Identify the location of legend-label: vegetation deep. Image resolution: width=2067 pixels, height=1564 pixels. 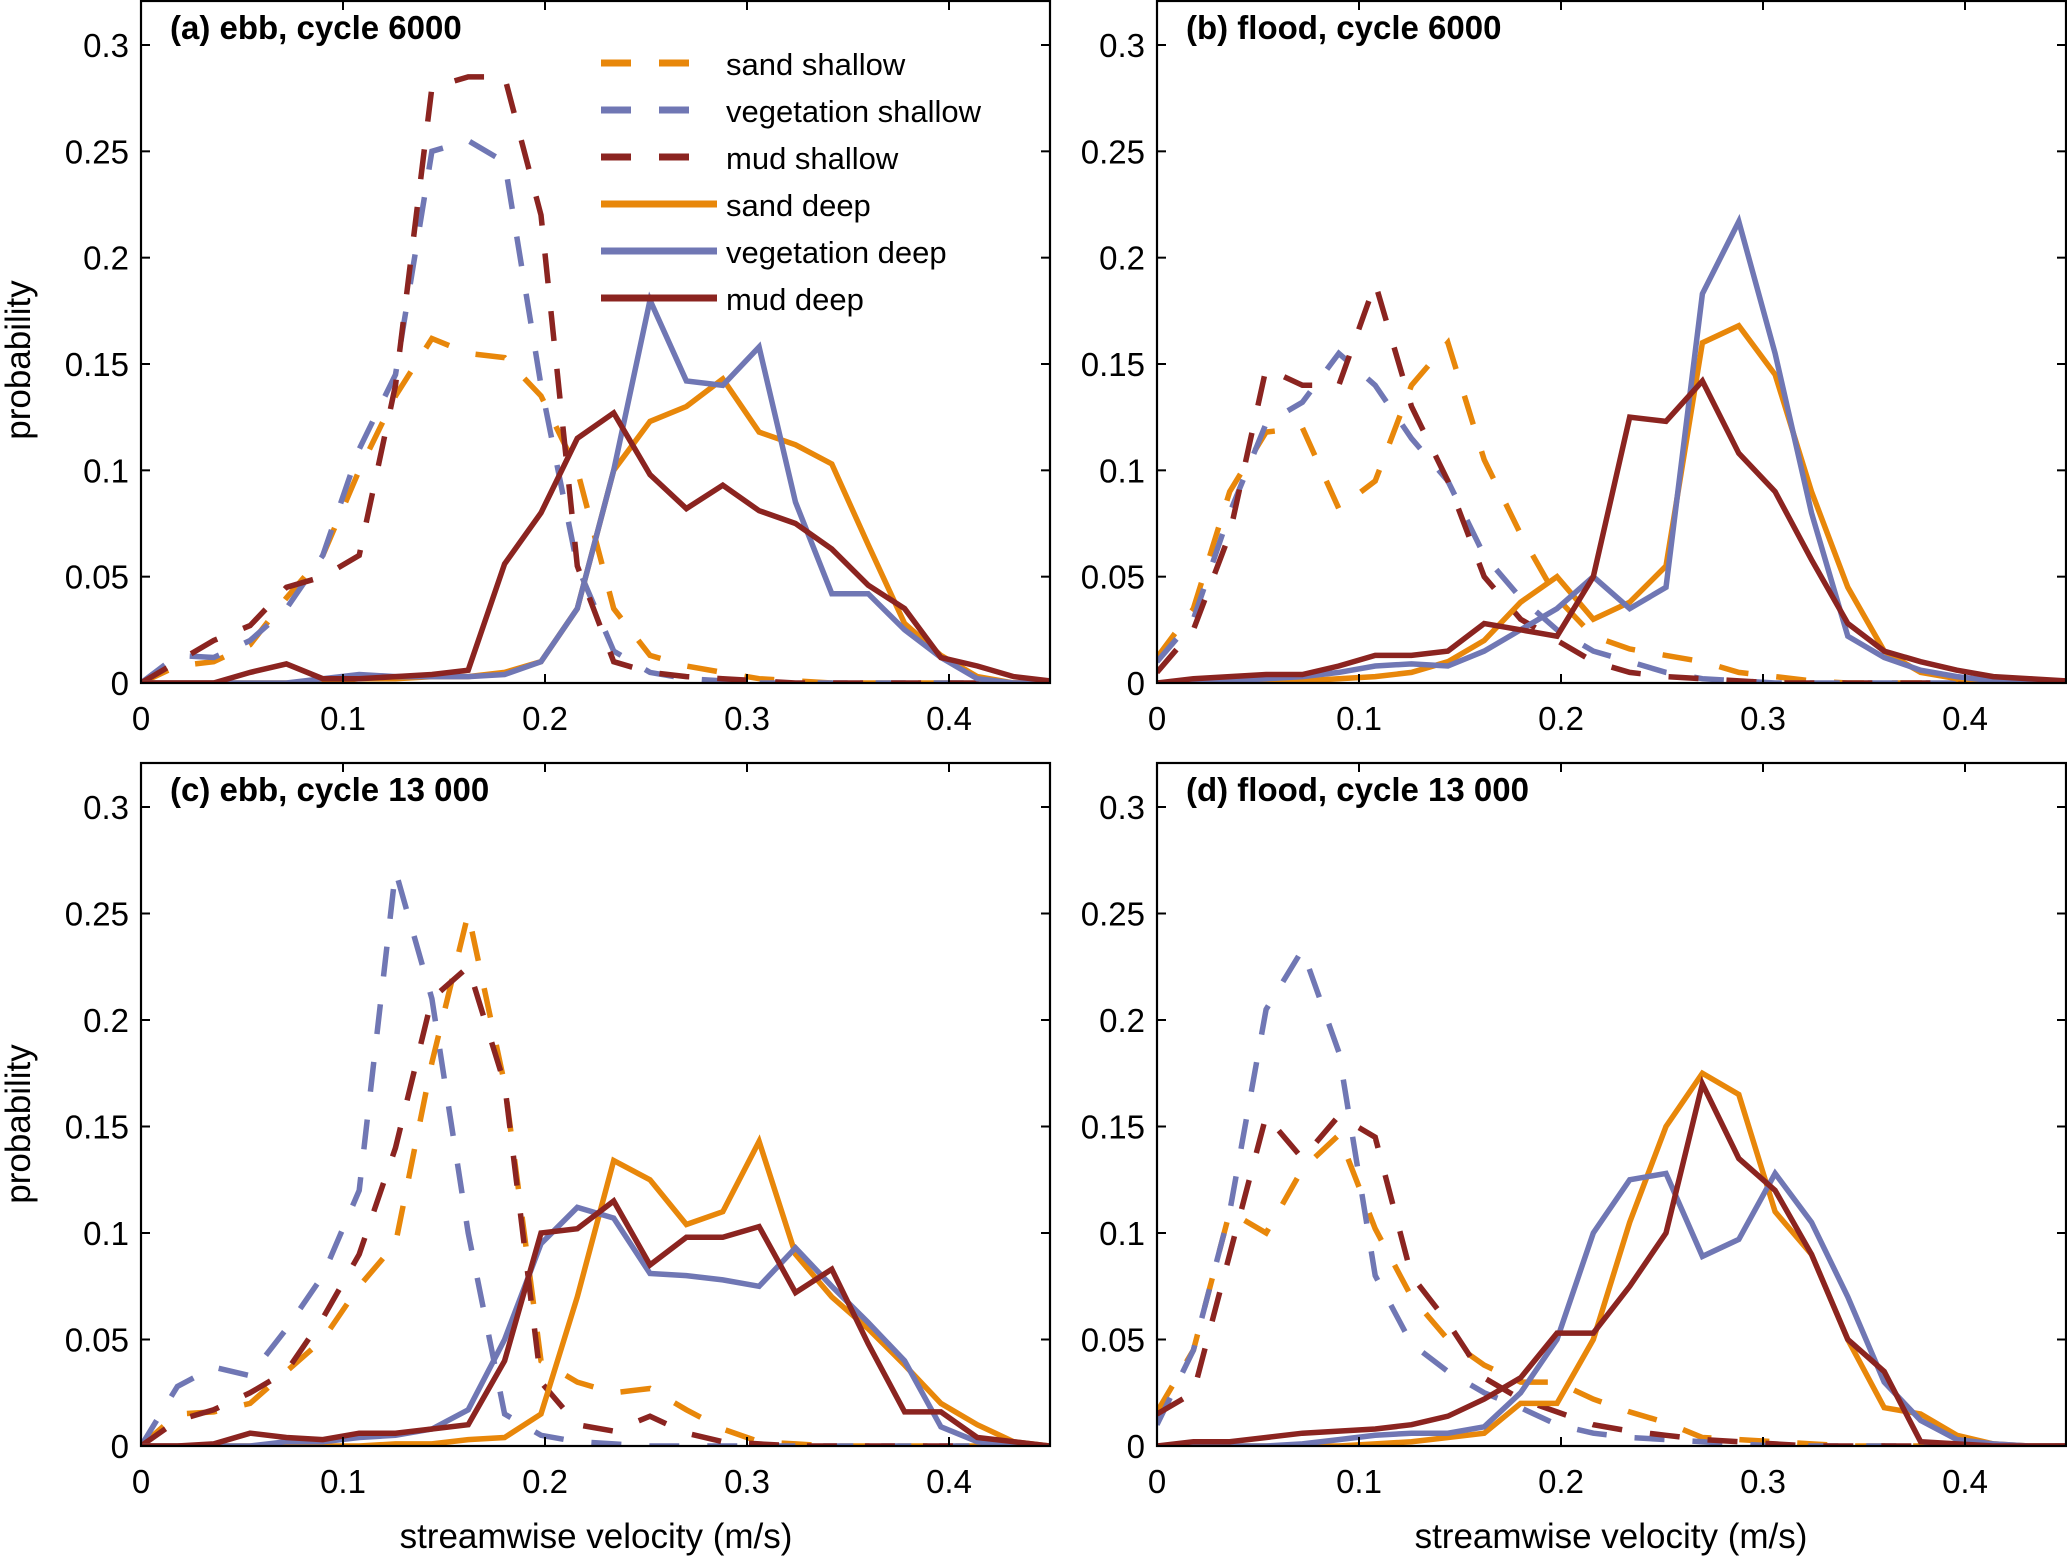
(836, 252).